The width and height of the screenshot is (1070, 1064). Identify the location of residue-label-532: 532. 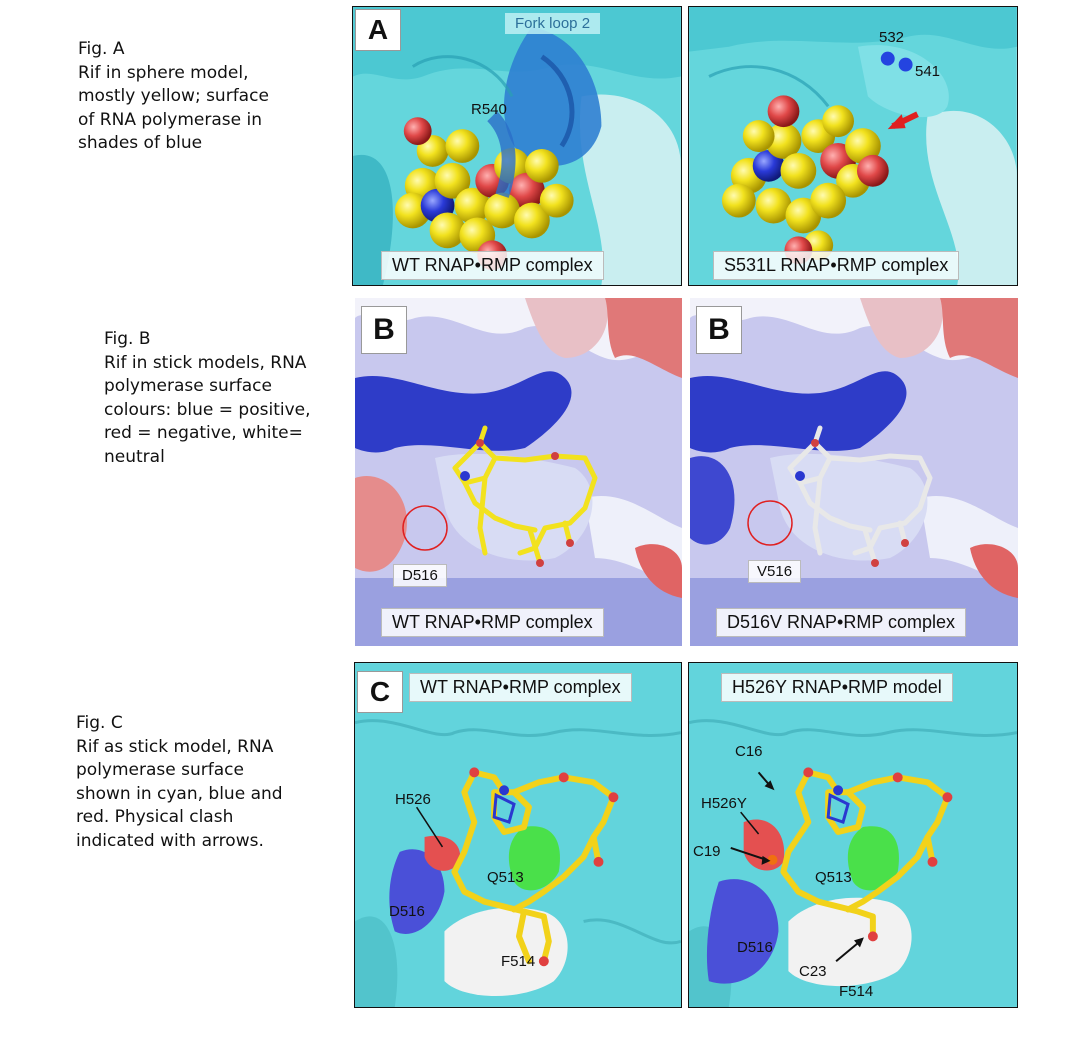
(892, 37).